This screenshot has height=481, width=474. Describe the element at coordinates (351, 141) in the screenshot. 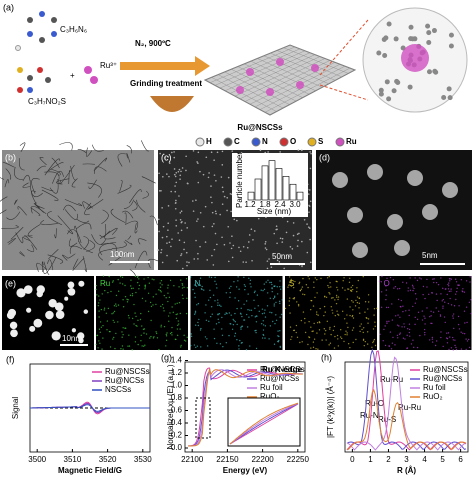

I see `legend-label: Ru` at that location.